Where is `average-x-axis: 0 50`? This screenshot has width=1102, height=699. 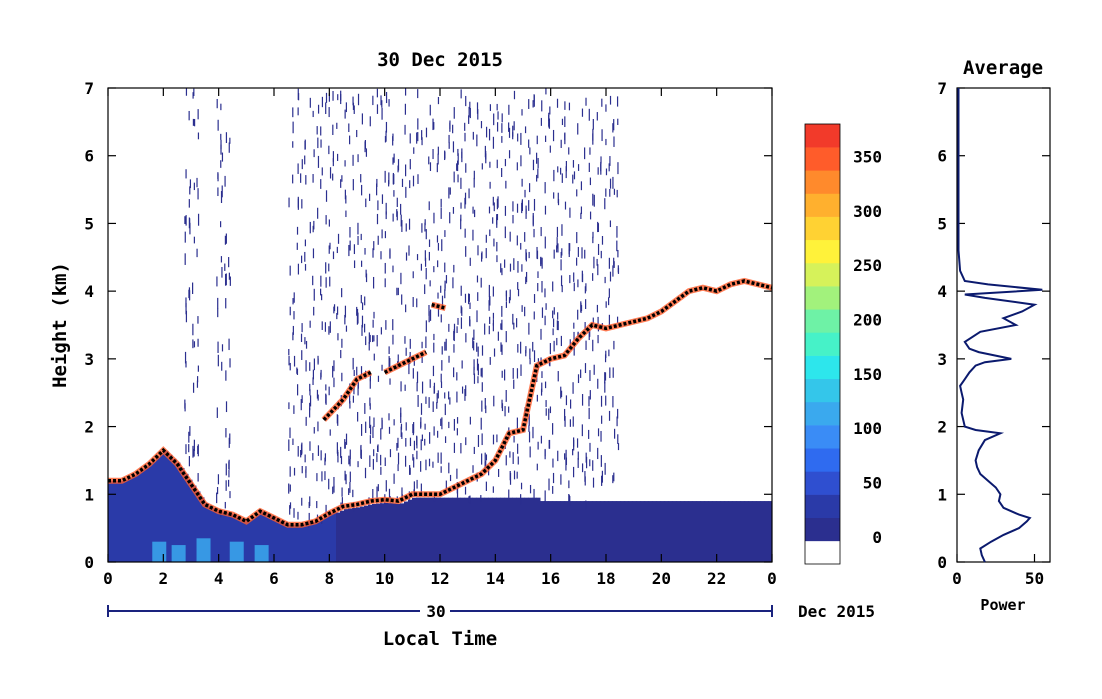
average-x-axis: 0 50 is located at coordinates (998, 571).